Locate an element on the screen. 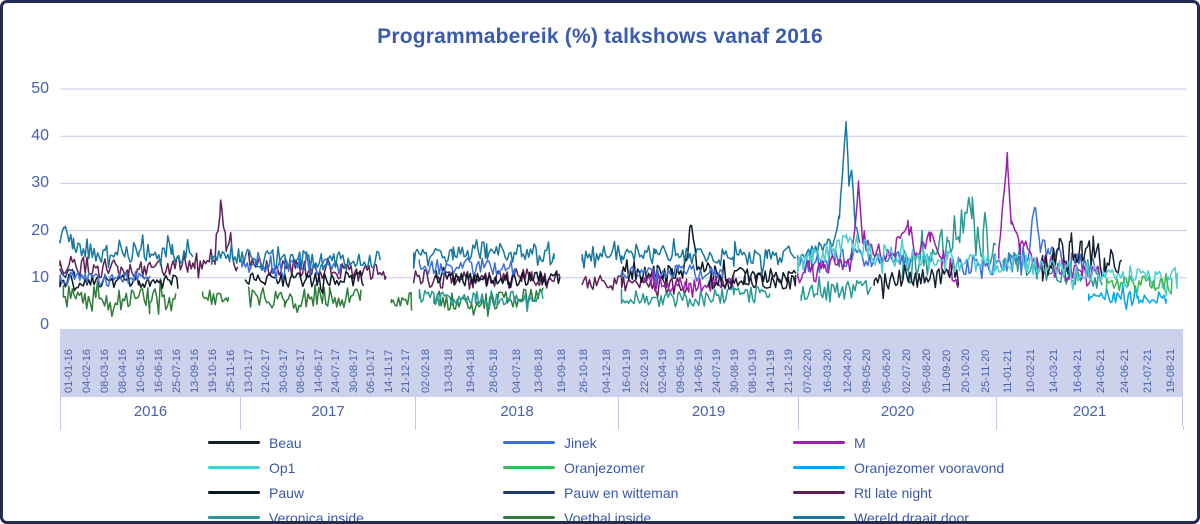  legend-item-veronica-inside: Veronica inside is located at coordinates (286, 514).